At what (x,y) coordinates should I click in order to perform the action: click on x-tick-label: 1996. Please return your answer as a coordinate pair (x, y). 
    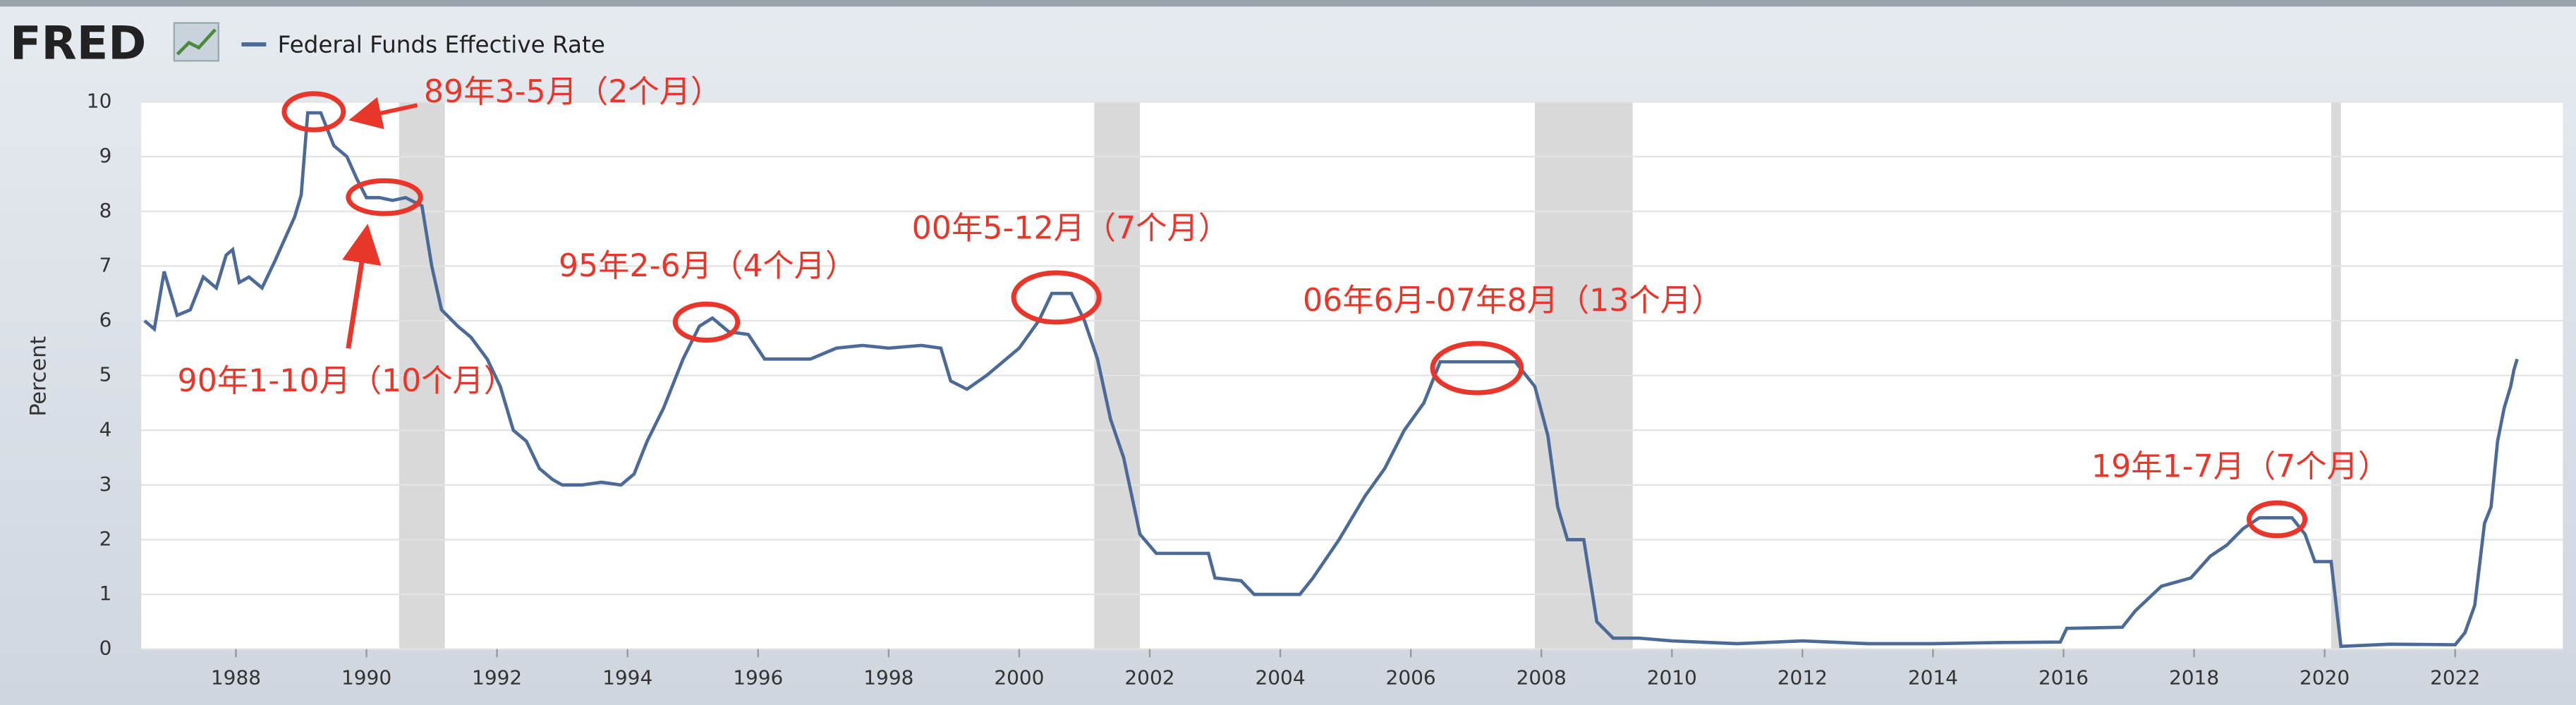
    Looking at the image, I should click on (758, 677).